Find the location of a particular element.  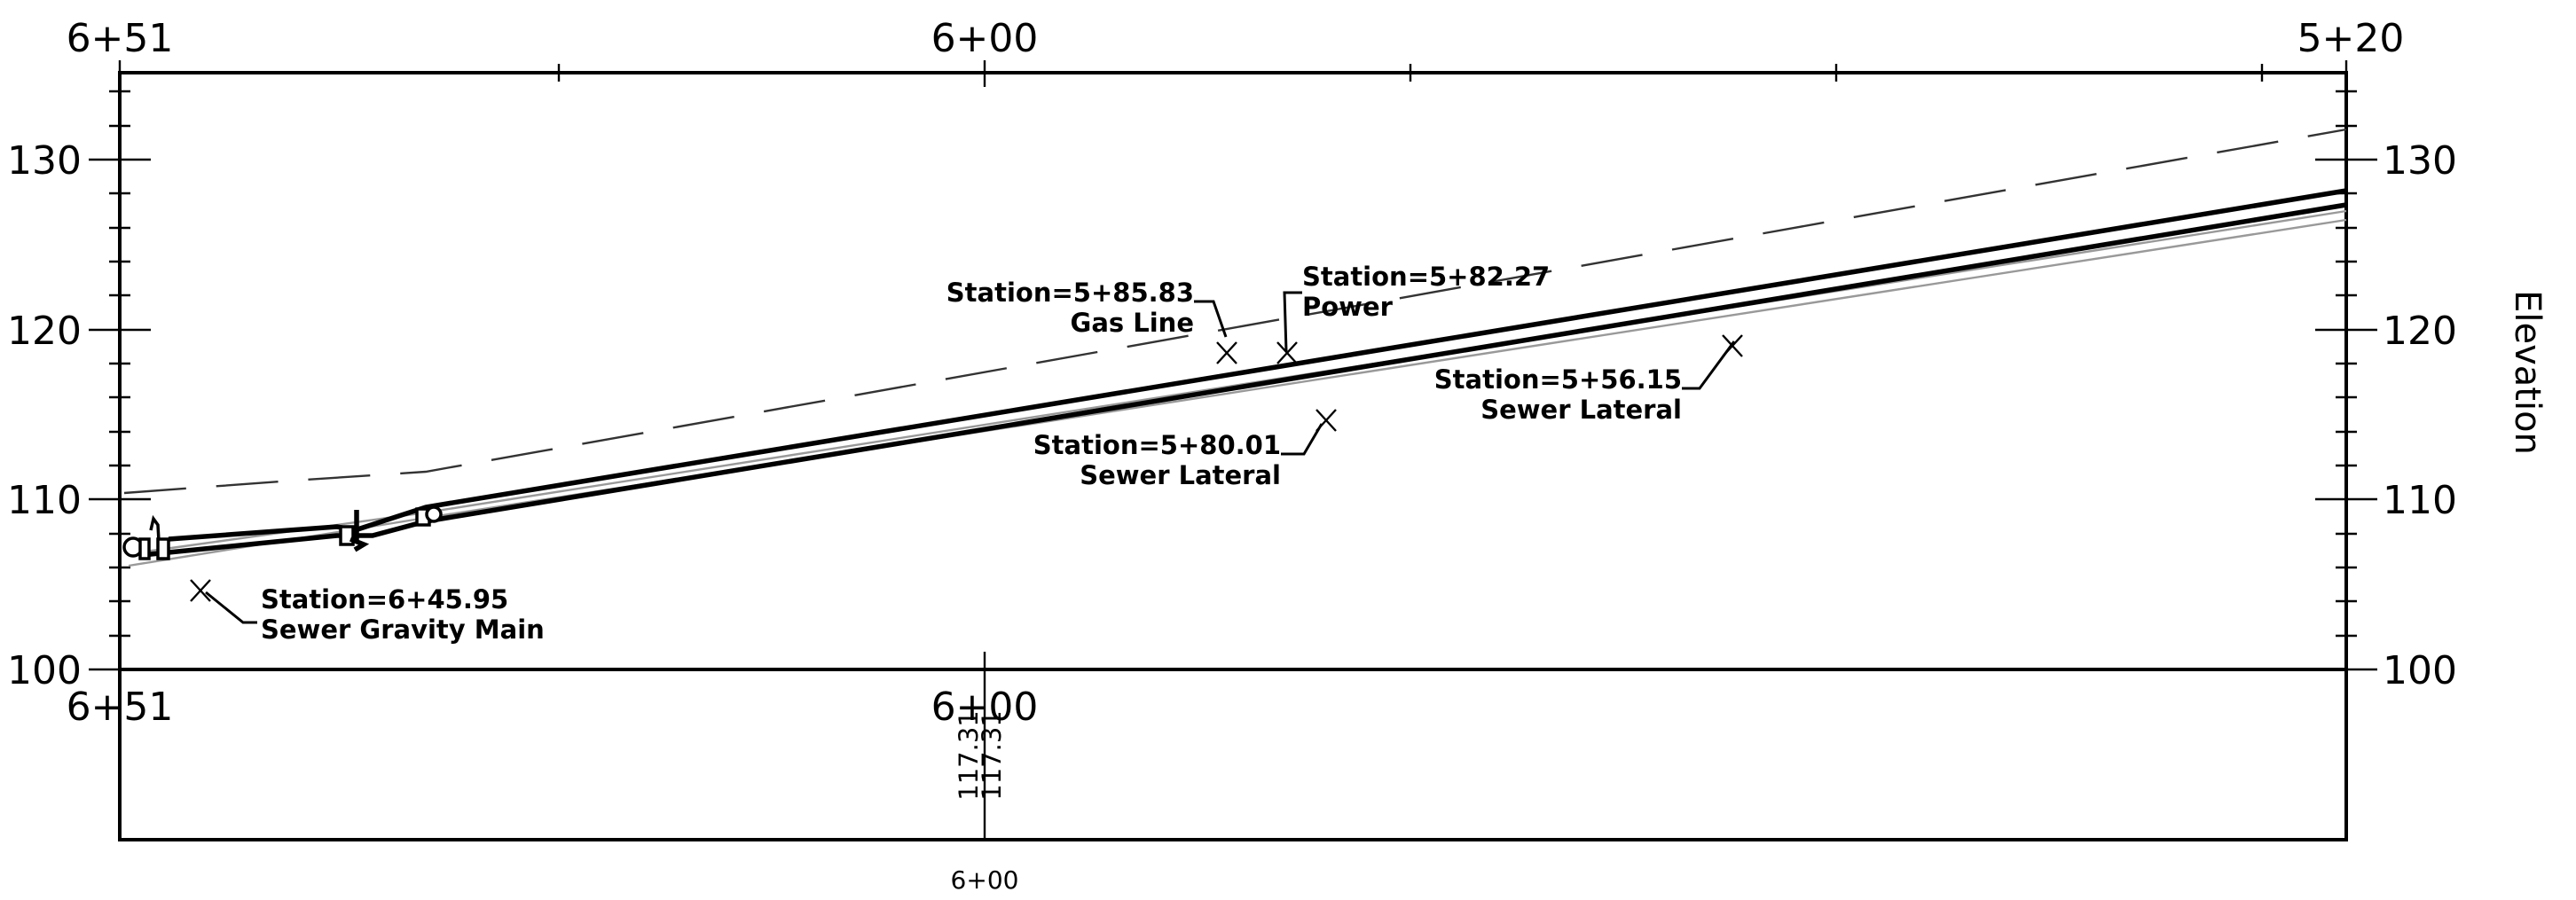

callout-sewer-lateral-1: Station=5+80.01 Sewer Lateral is located at coordinates (1157, 460).